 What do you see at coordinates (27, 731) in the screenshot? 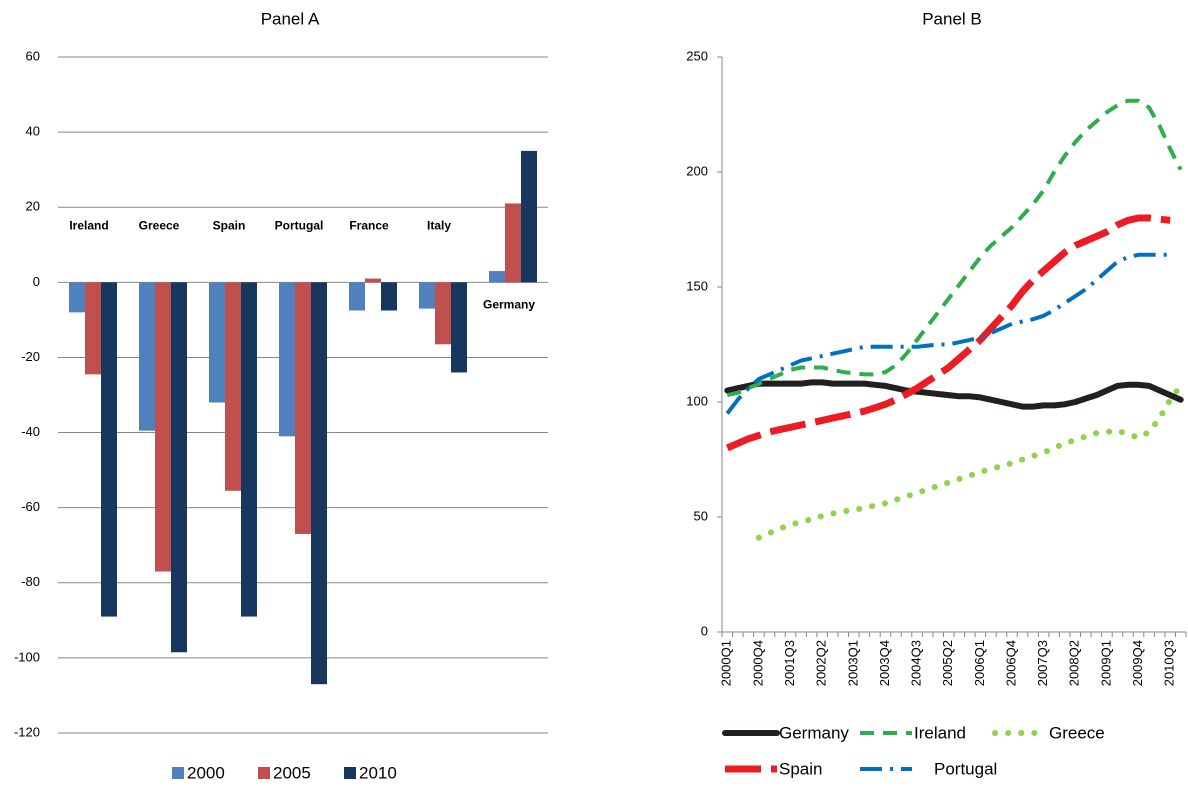
I see `y-tick-label: -120` at bounding box center [27, 731].